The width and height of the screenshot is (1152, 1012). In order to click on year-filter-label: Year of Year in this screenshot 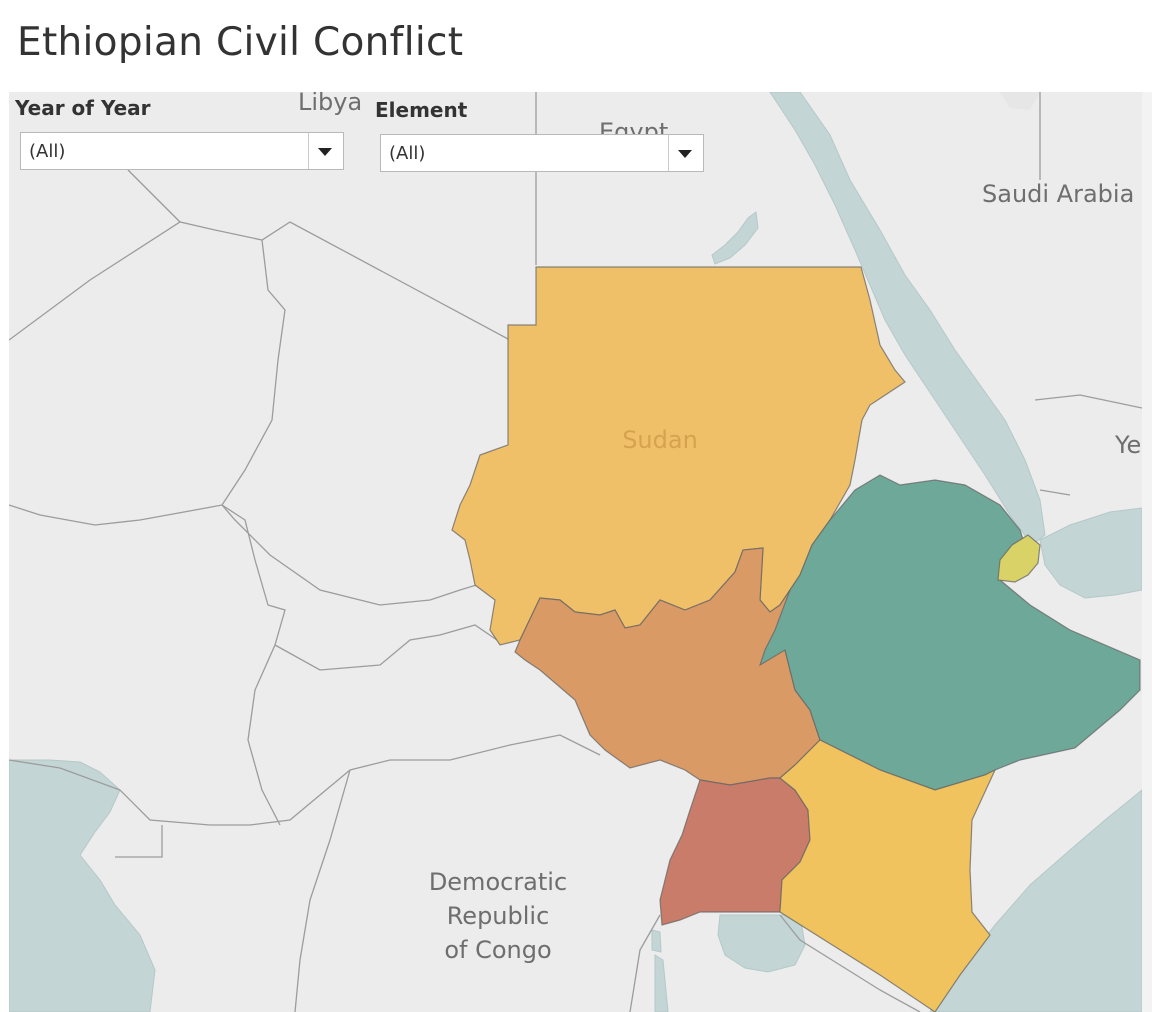, I will do `click(83, 108)`.